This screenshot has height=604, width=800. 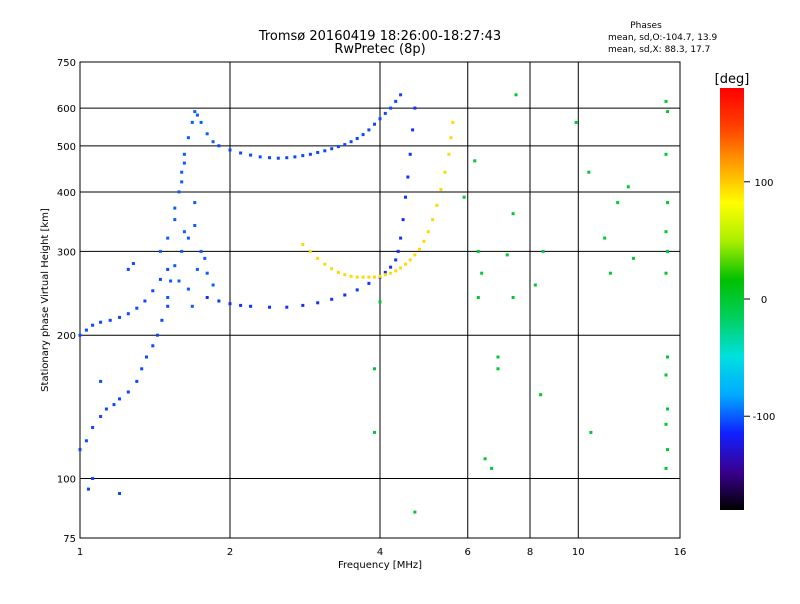 What do you see at coordinates (380, 565) in the screenshot?
I see `x-axis-label: Frequency [MHz]` at bounding box center [380, 565].